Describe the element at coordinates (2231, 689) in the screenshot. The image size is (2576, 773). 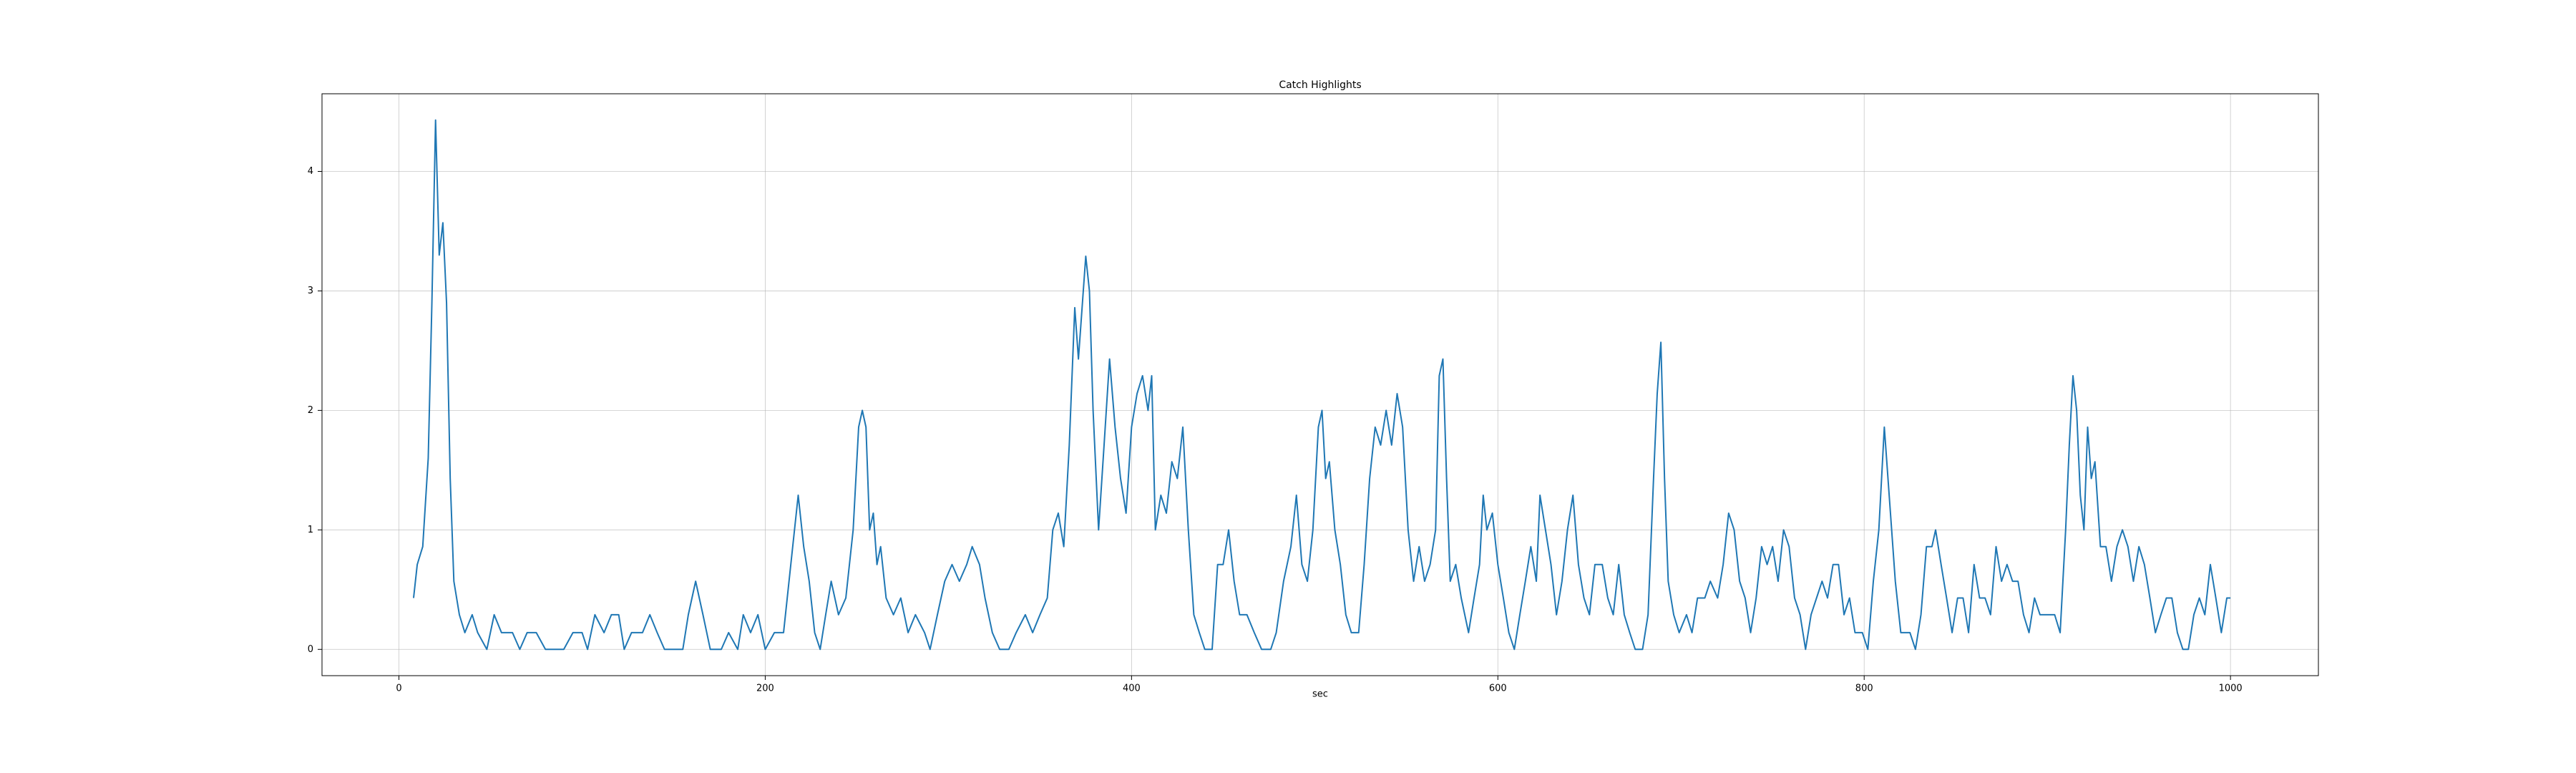
I see `x-tick-label: 1000` at that location.